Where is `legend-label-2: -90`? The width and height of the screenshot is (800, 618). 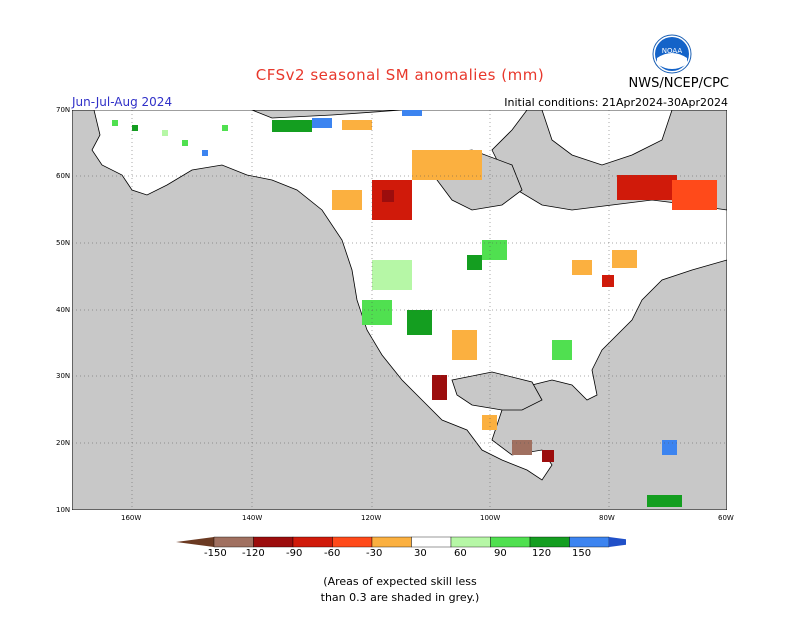
legend-label-2: -90 is located at coordinates (294, 553).